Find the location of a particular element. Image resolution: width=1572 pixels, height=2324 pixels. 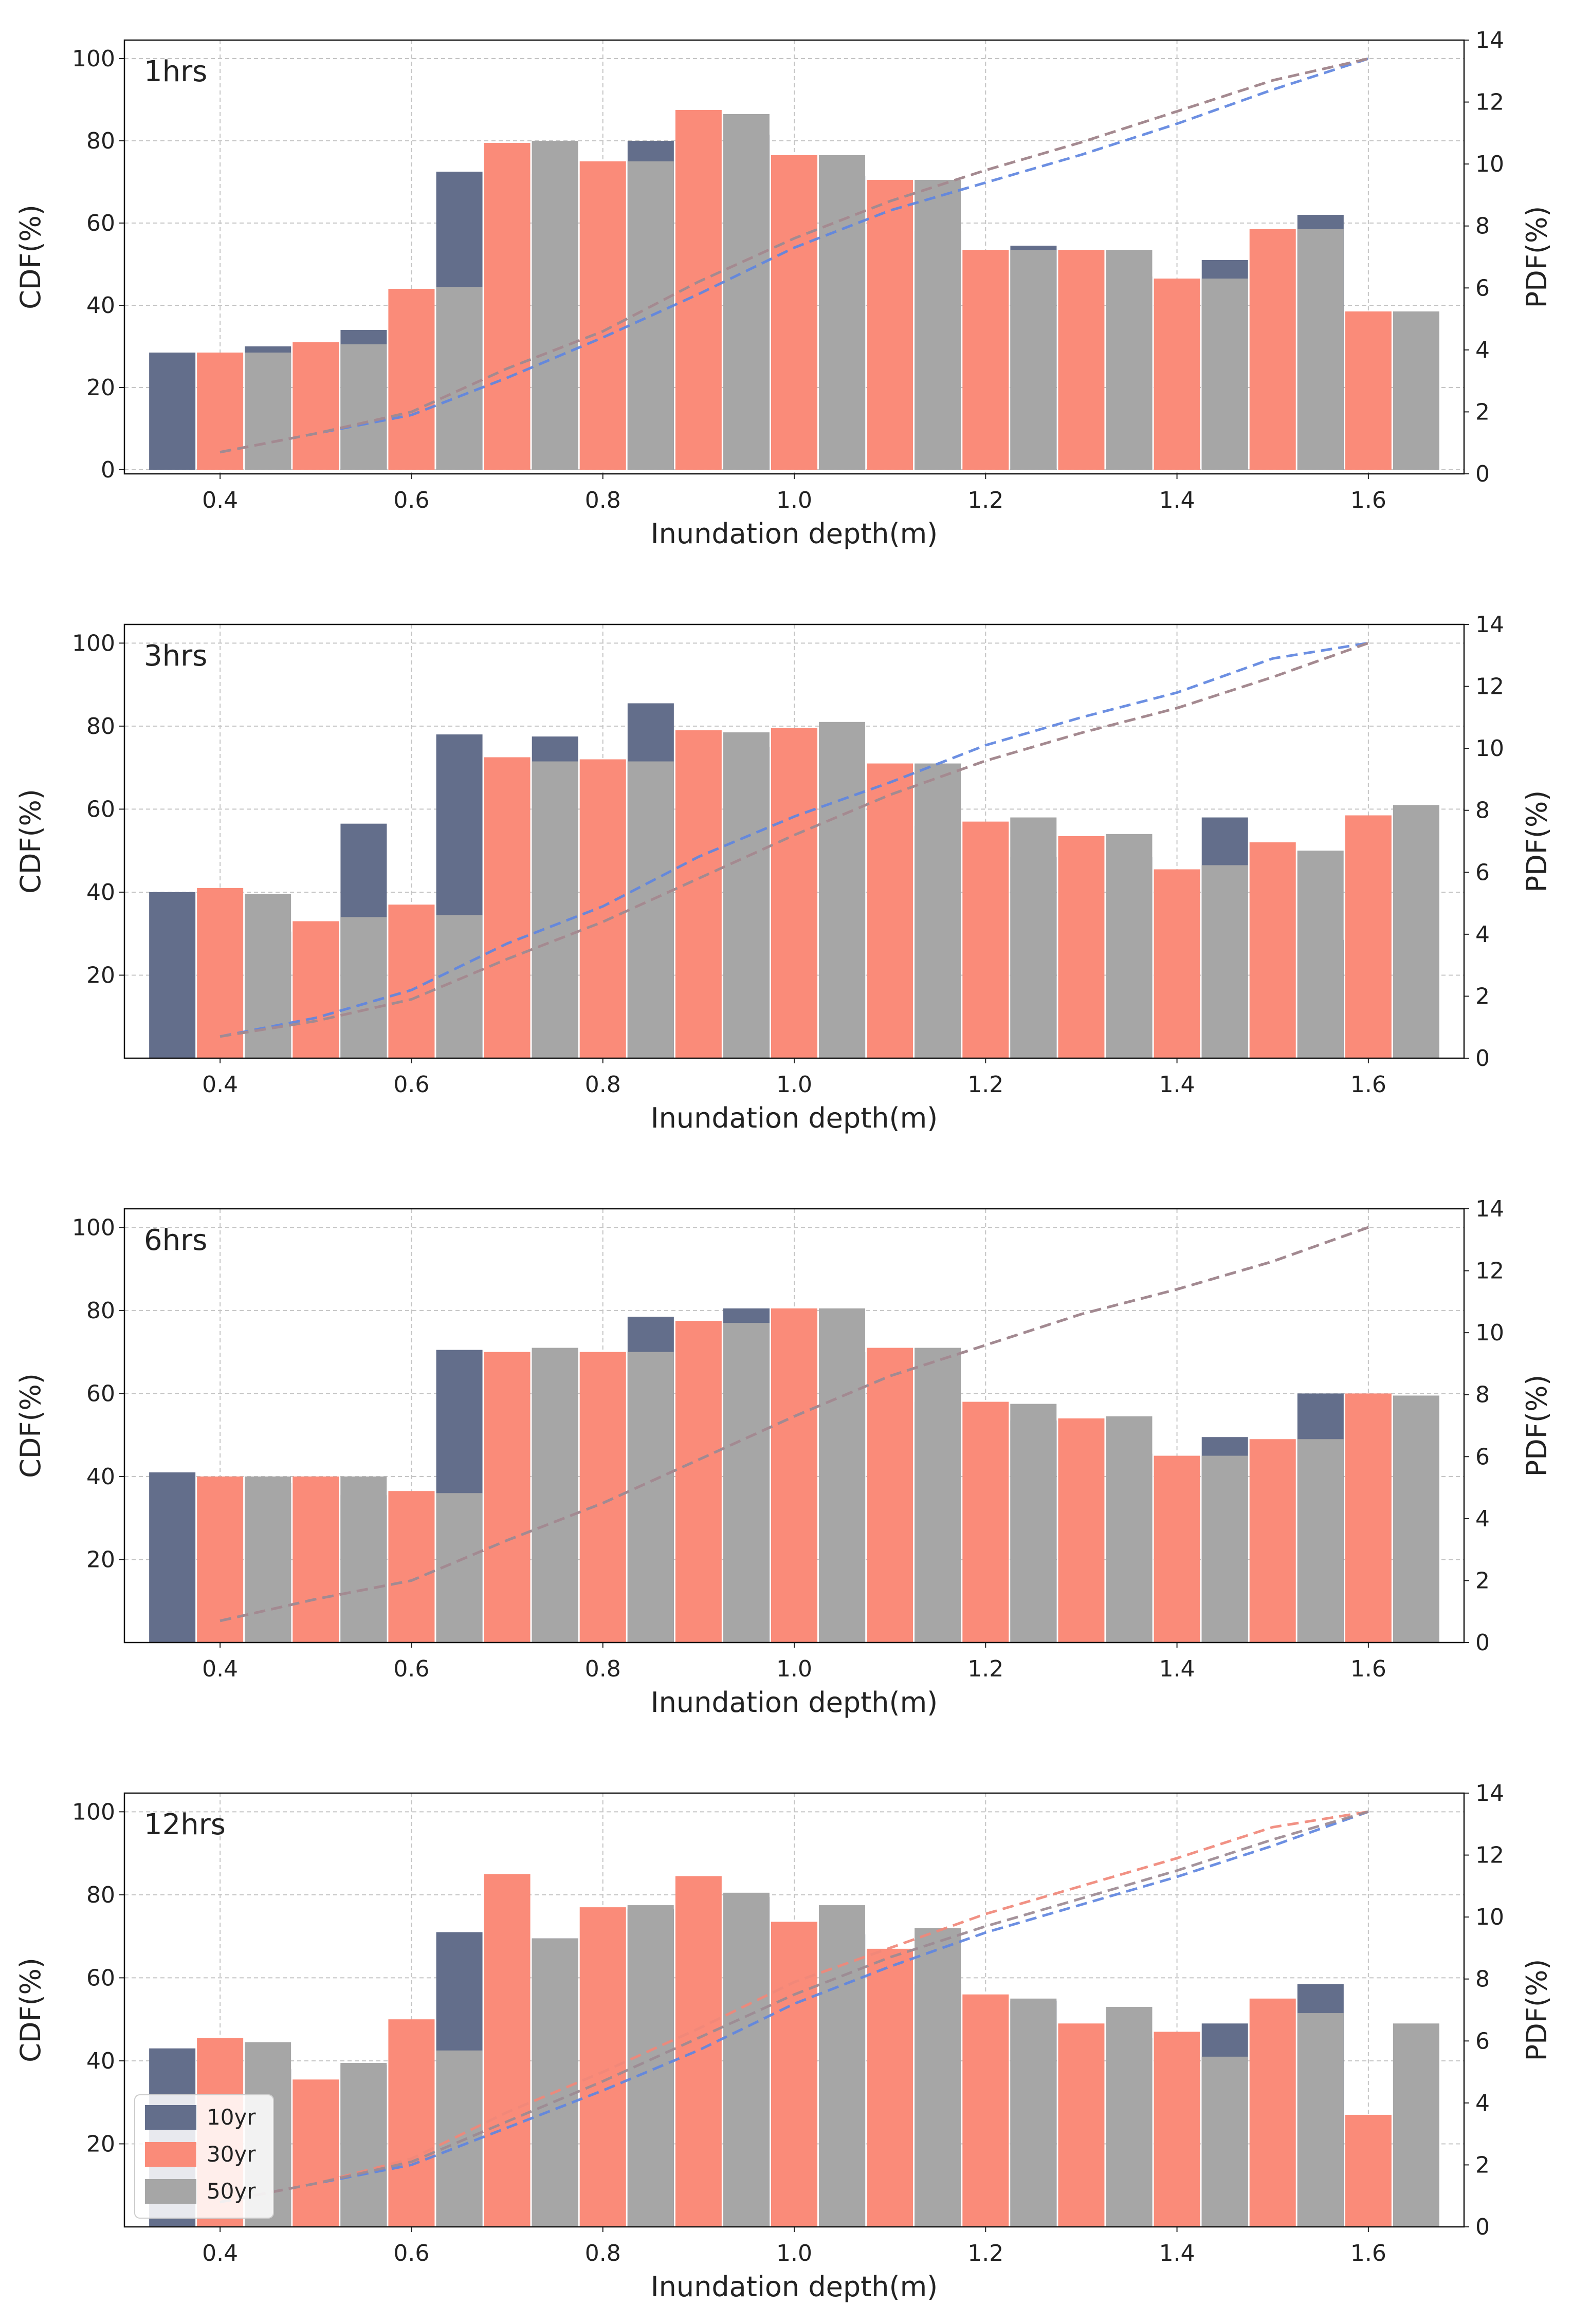

bar-30yr-1.2 is located at coordinates (985, 2110).